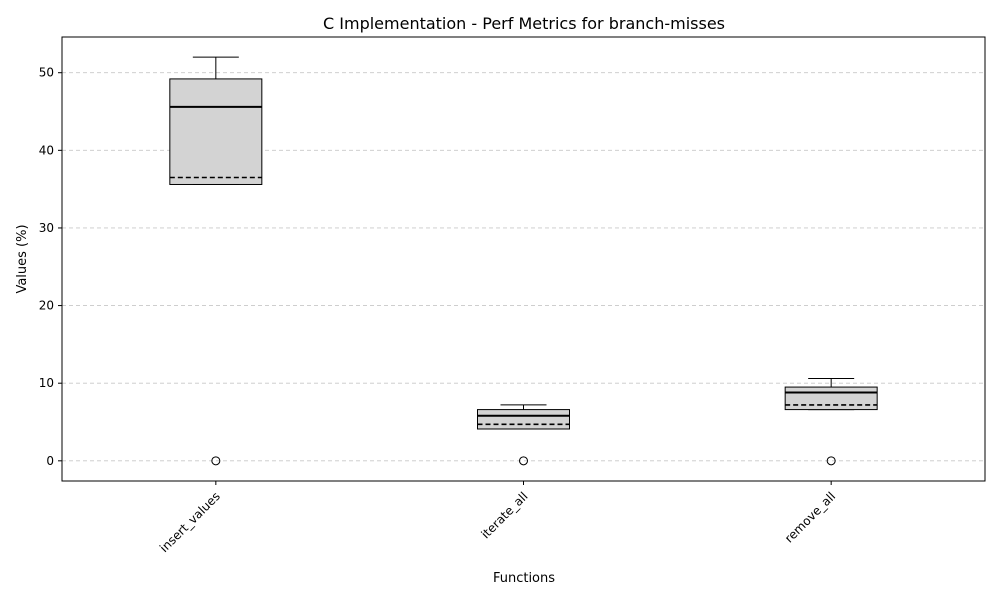  Describe the element at coordinates (810, 517) in the screenshot. I see `x-tick-label: remove_all` at that location.